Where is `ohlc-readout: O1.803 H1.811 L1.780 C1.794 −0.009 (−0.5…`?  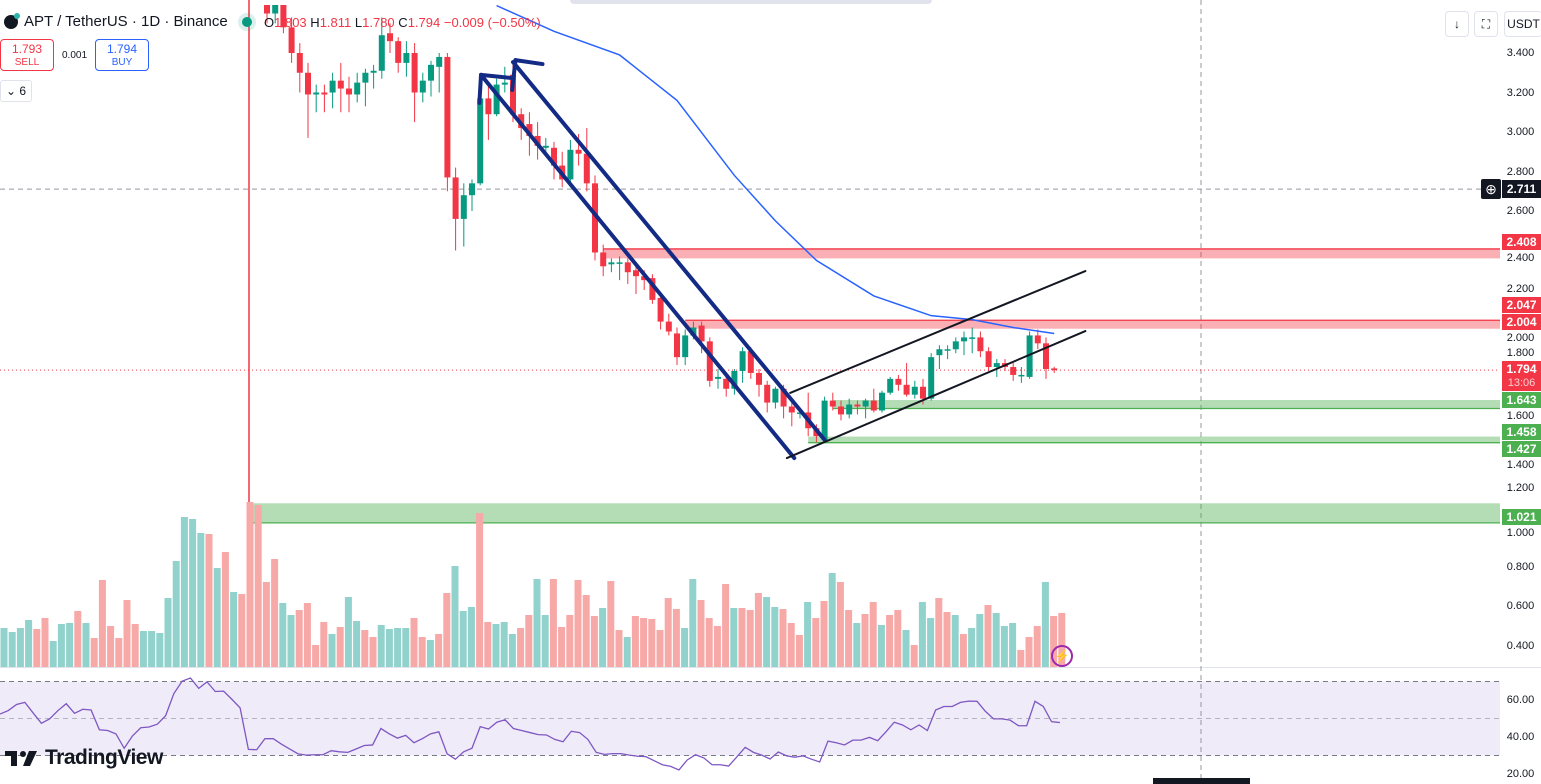 ohlc-readout: O1.803 H1.811 L1.780 C1.794 −0.009 (−0.5… is located at coordinates (402, 22).